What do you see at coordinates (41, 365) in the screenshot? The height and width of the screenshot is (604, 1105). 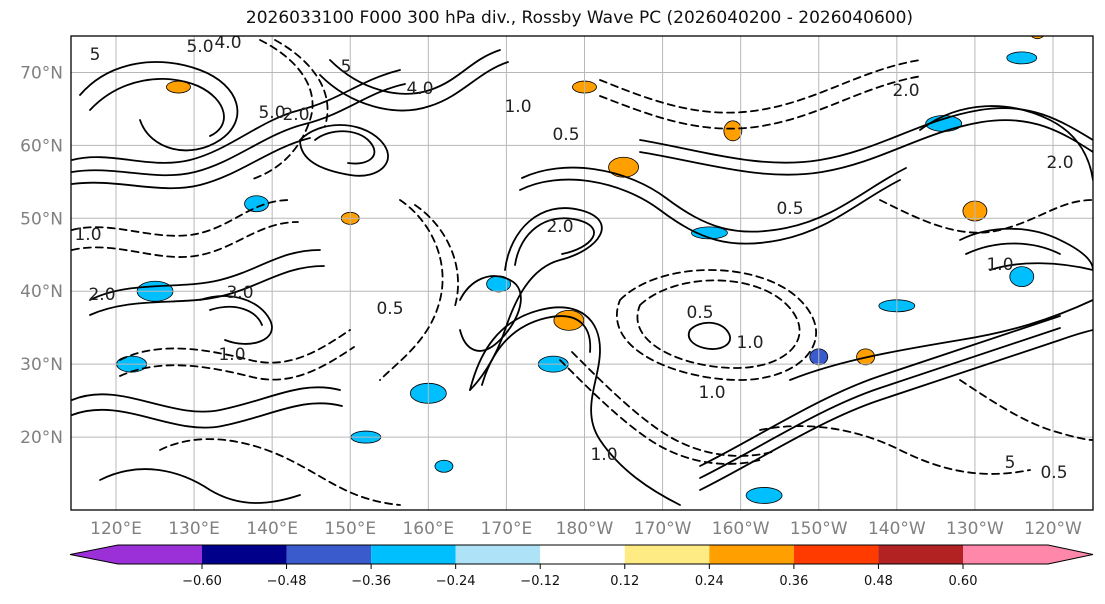 I see `latitude-label: 30°N` at bounding box center [41, 365].